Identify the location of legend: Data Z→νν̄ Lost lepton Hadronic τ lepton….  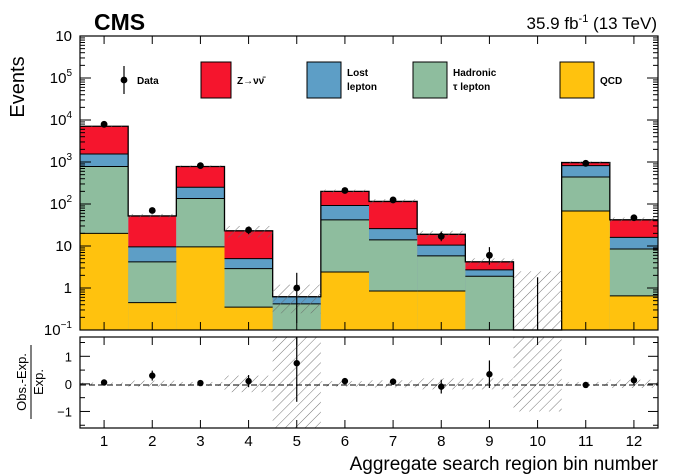
(371, 80).